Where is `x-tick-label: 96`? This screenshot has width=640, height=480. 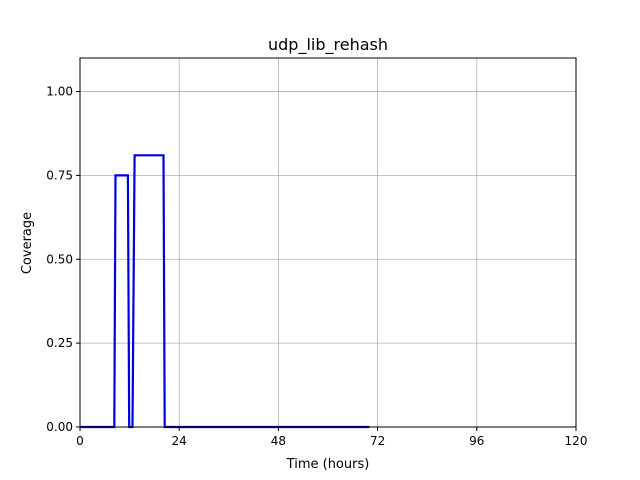 x-tick-label: 96 is located at coordinates (476, 441).